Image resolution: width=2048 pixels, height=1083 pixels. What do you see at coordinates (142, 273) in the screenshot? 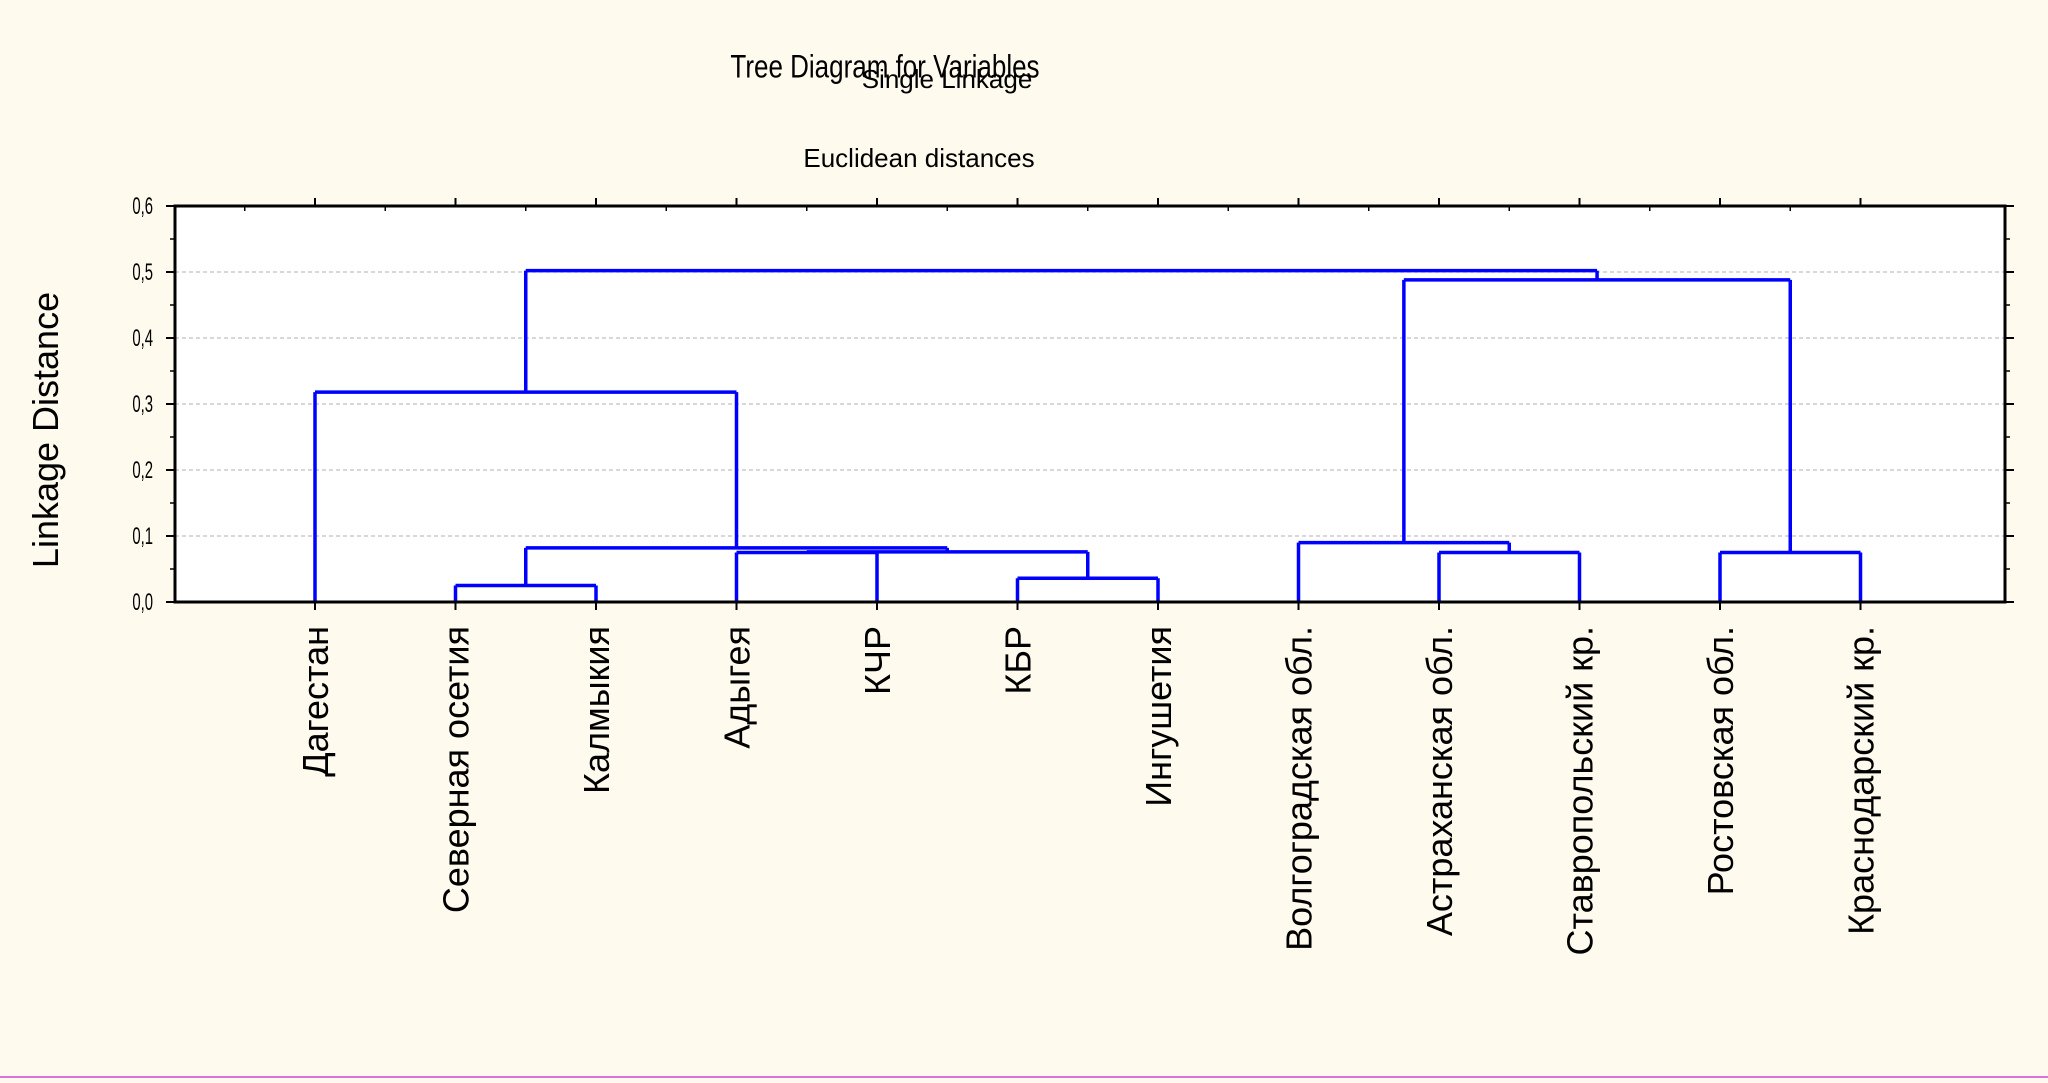
I see `y-tick-label: 0,5` at bounding box center [142, 273].